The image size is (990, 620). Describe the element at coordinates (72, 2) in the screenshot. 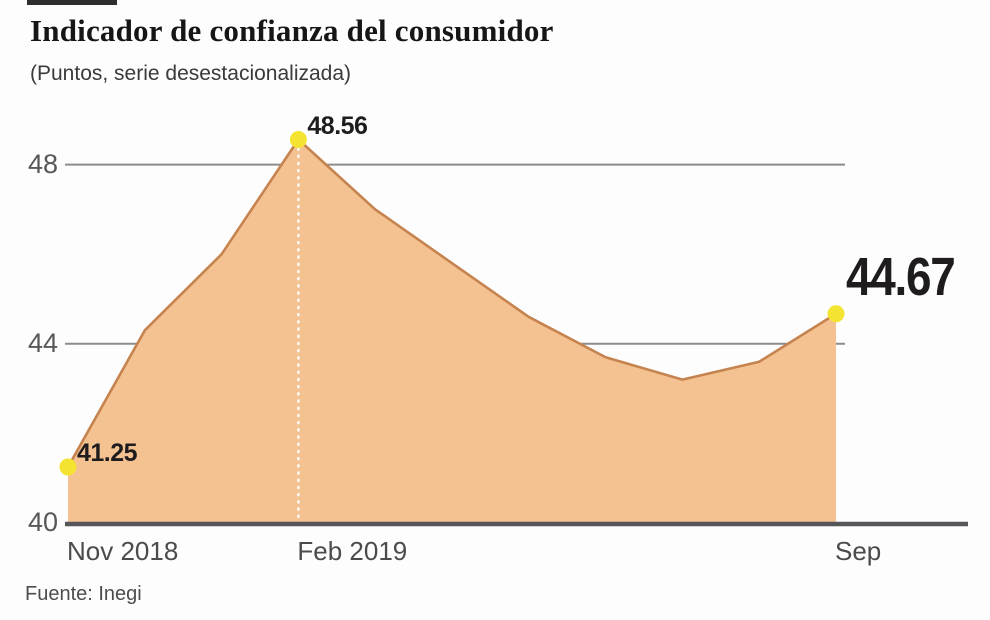

I see `top-rule-divider` at that location.